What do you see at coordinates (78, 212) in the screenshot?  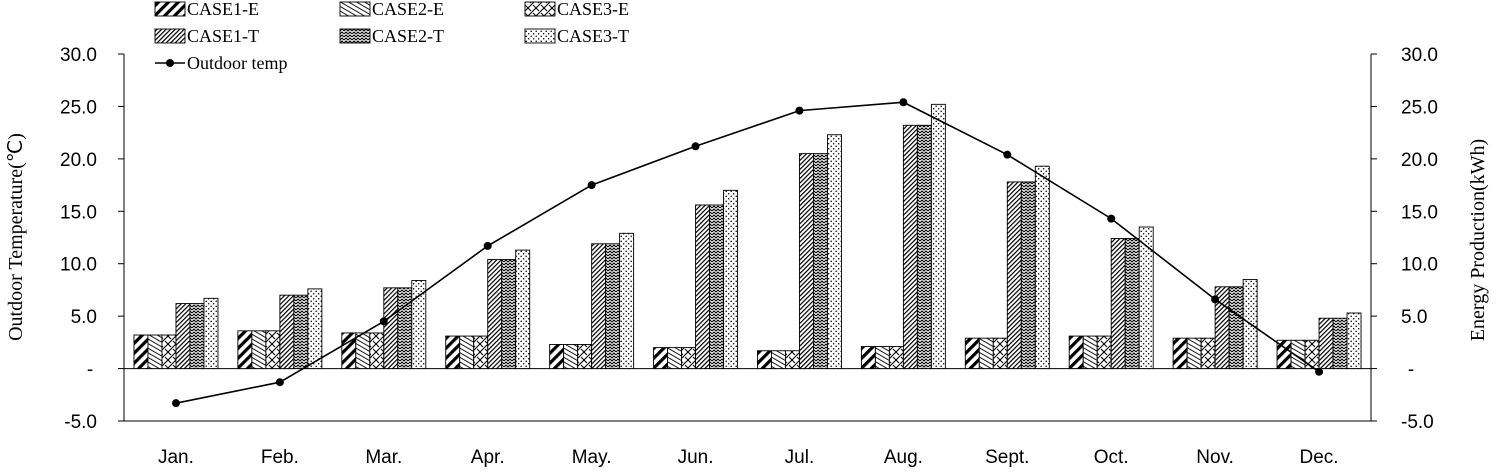 I see `y-tick-label: 15.0` at bounding box center [78, 212].